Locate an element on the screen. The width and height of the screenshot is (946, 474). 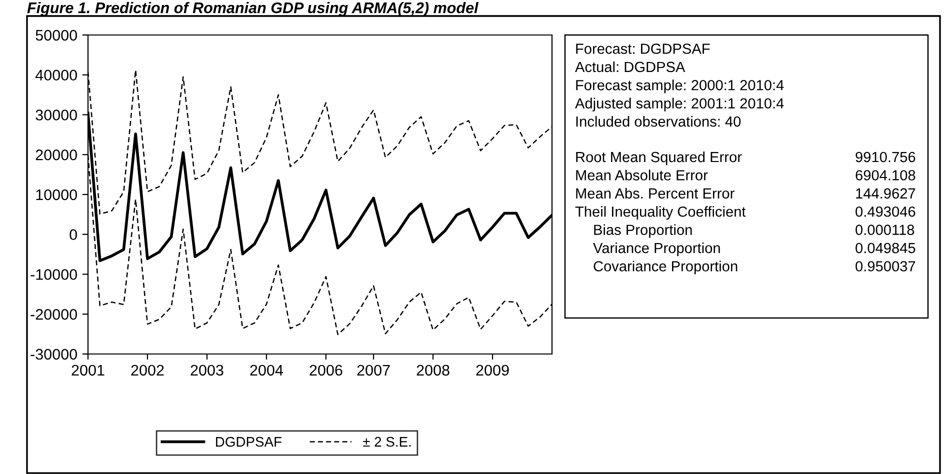
text: 6904.108 is located at coordinates (886, 175).